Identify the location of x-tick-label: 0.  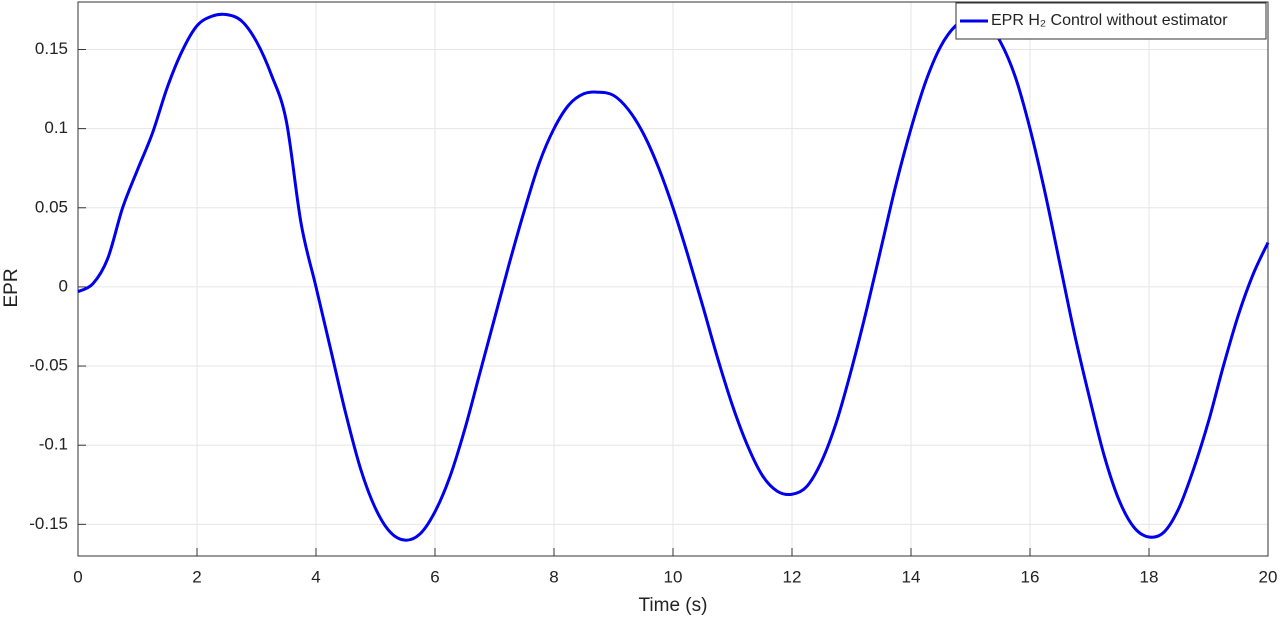
(77, 576).